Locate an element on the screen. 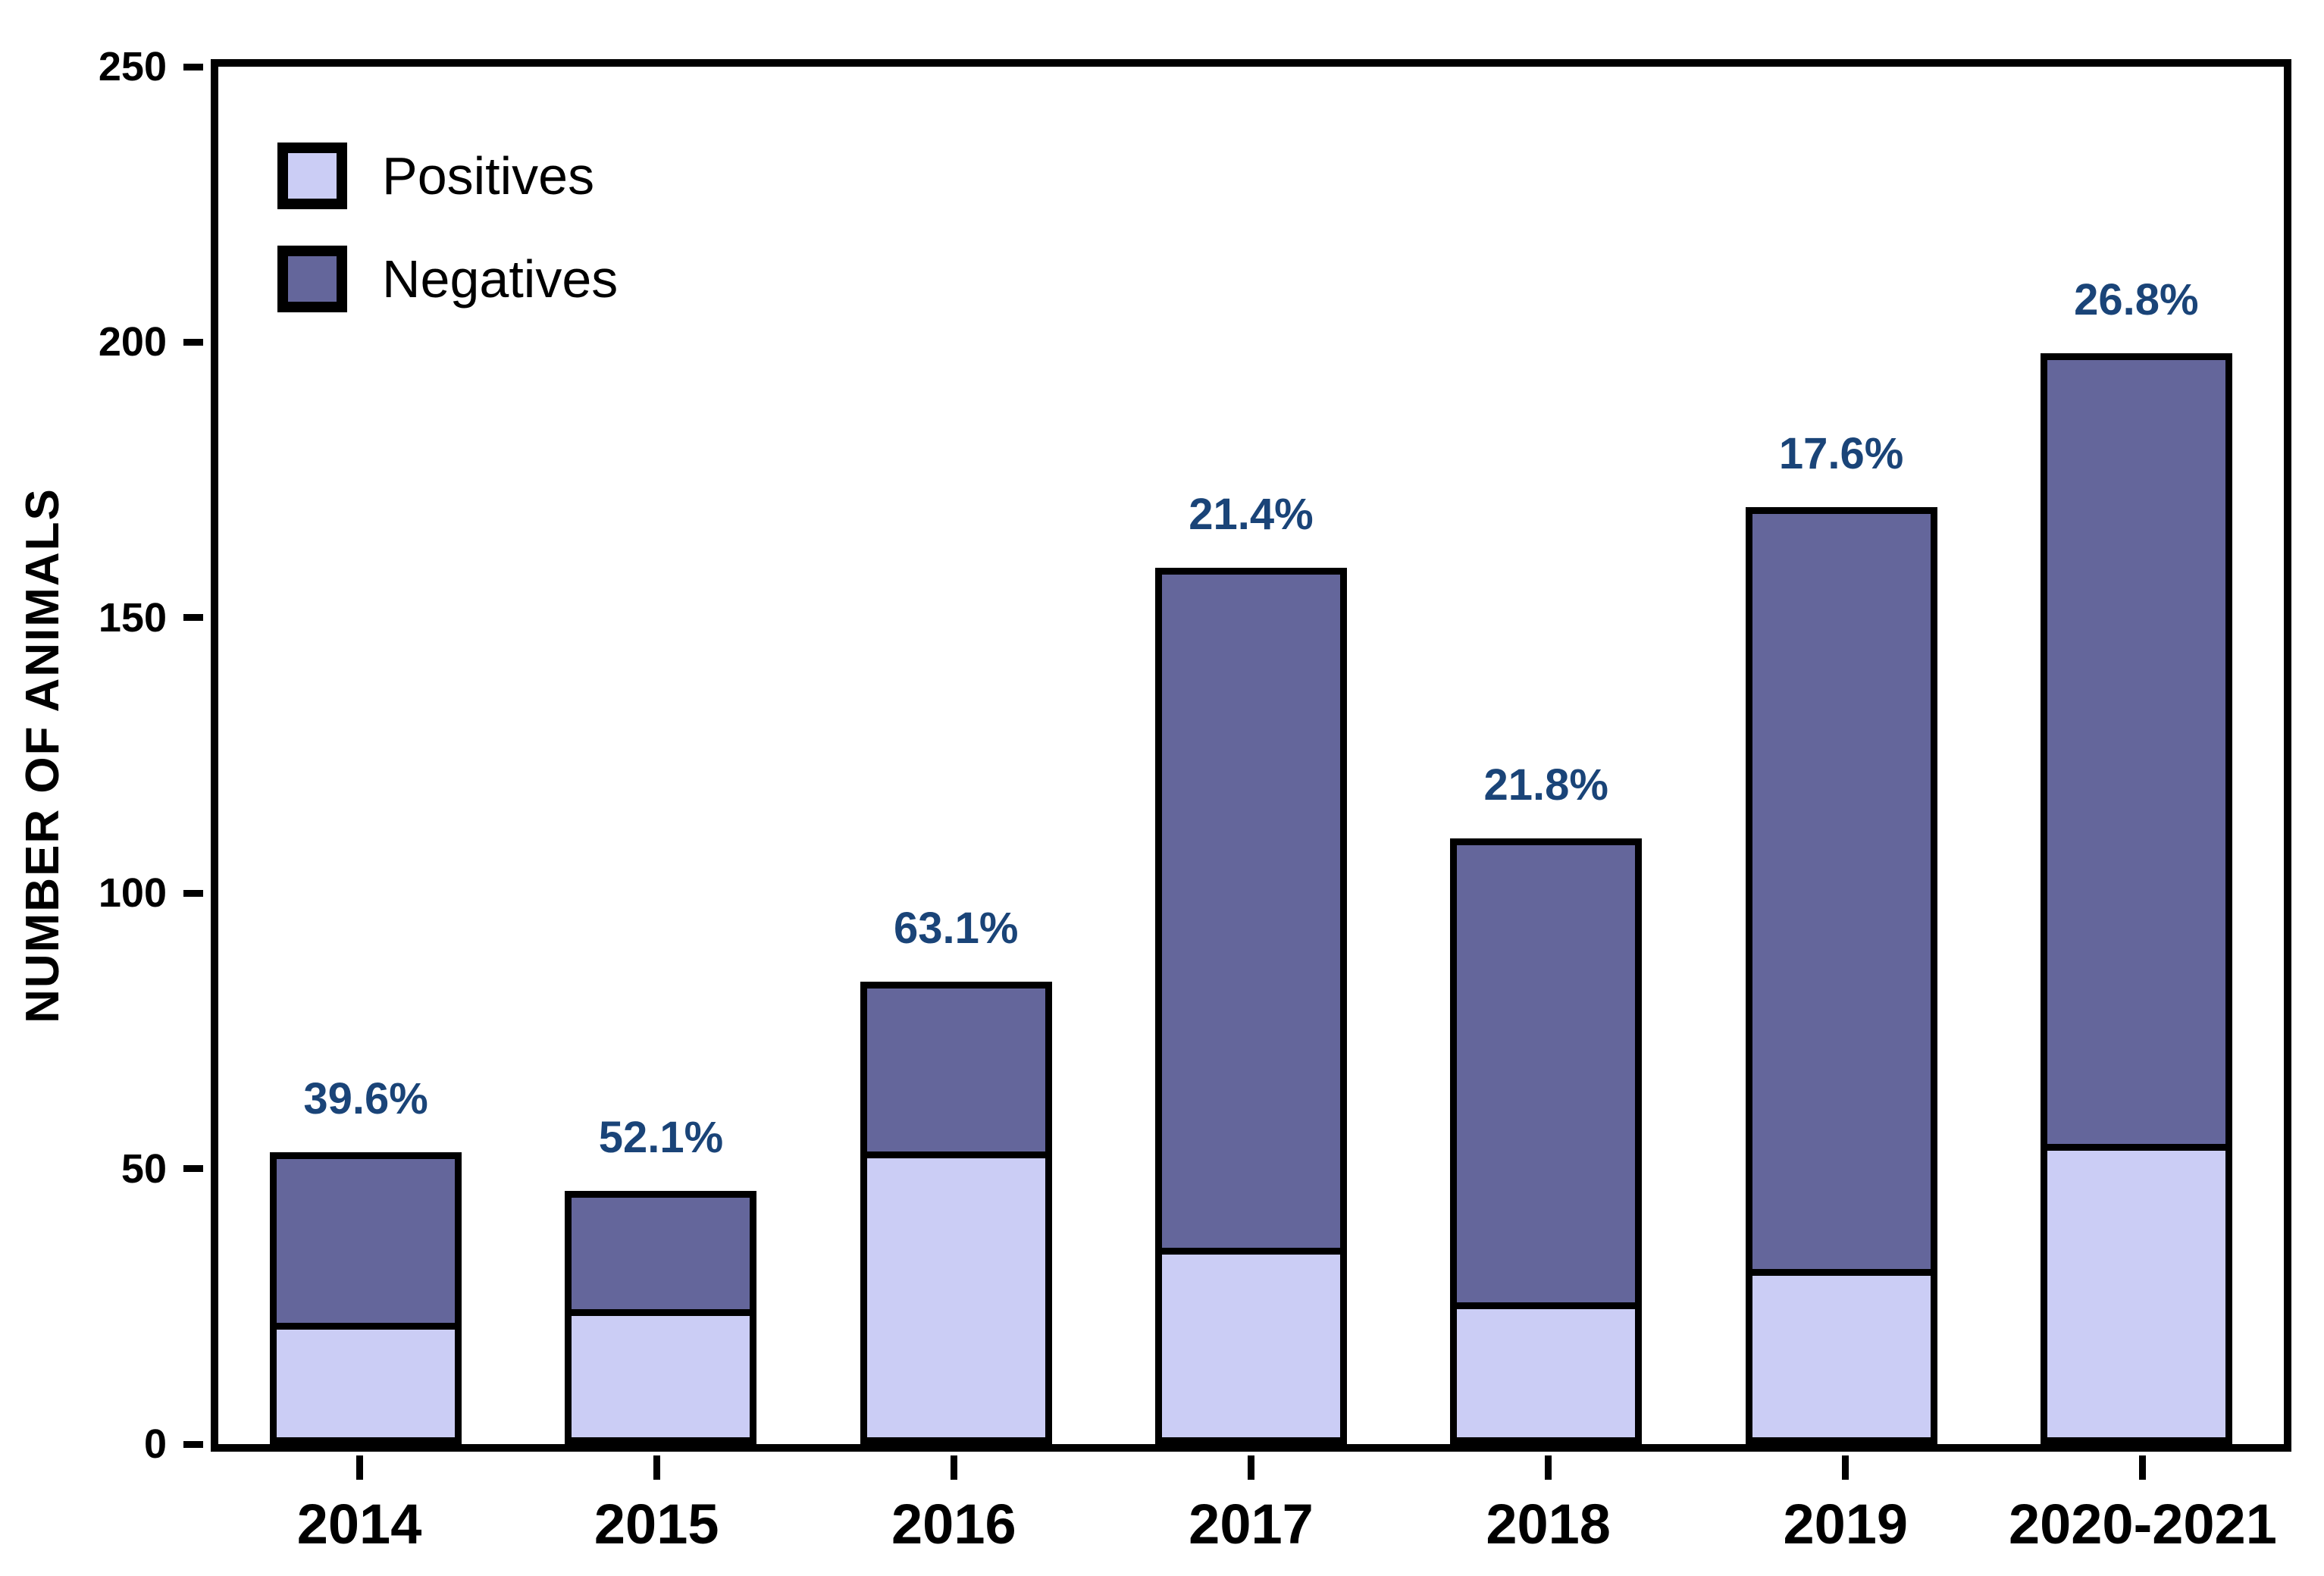  x-axis-cell-2014: 2014 is located at coordinates (359, 1505).